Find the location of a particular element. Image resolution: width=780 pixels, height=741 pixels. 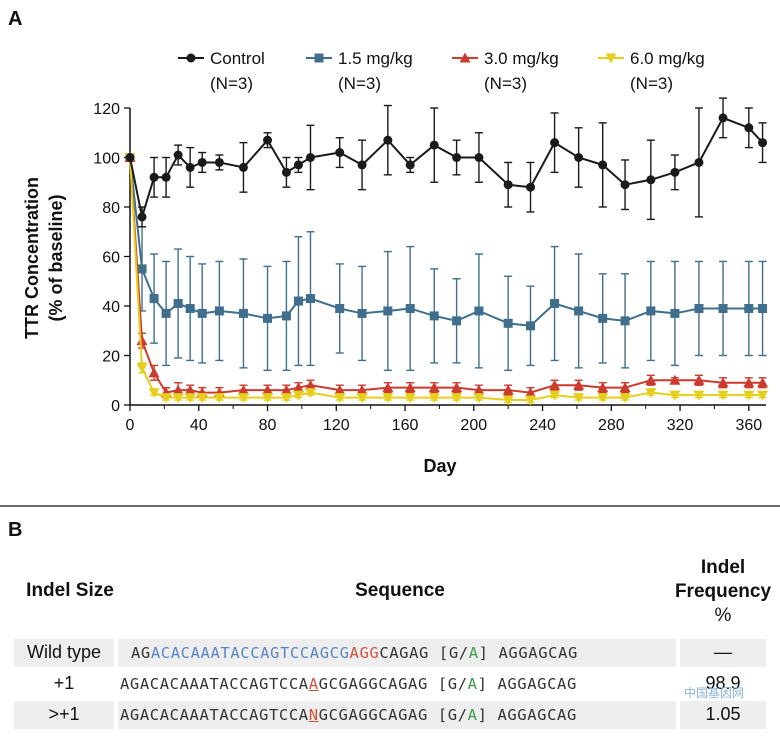

legend-marker is located at coordinates (611, 58).